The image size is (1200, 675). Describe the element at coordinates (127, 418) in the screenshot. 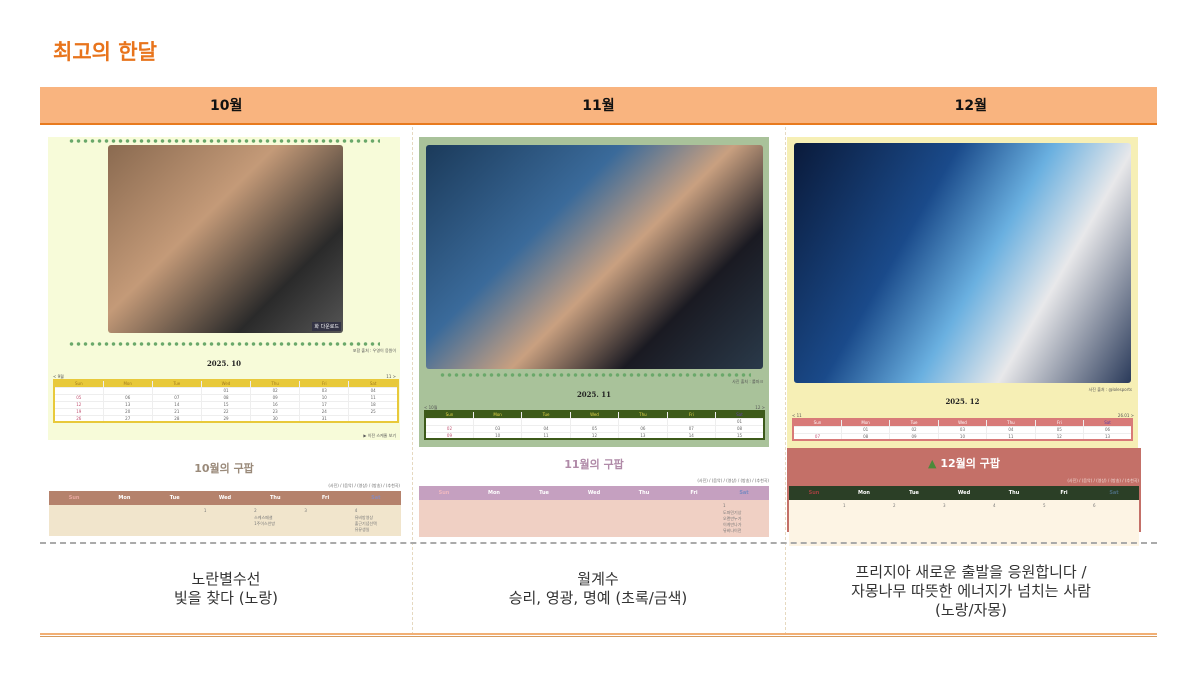

I see `calendar-day: 27` at that location.